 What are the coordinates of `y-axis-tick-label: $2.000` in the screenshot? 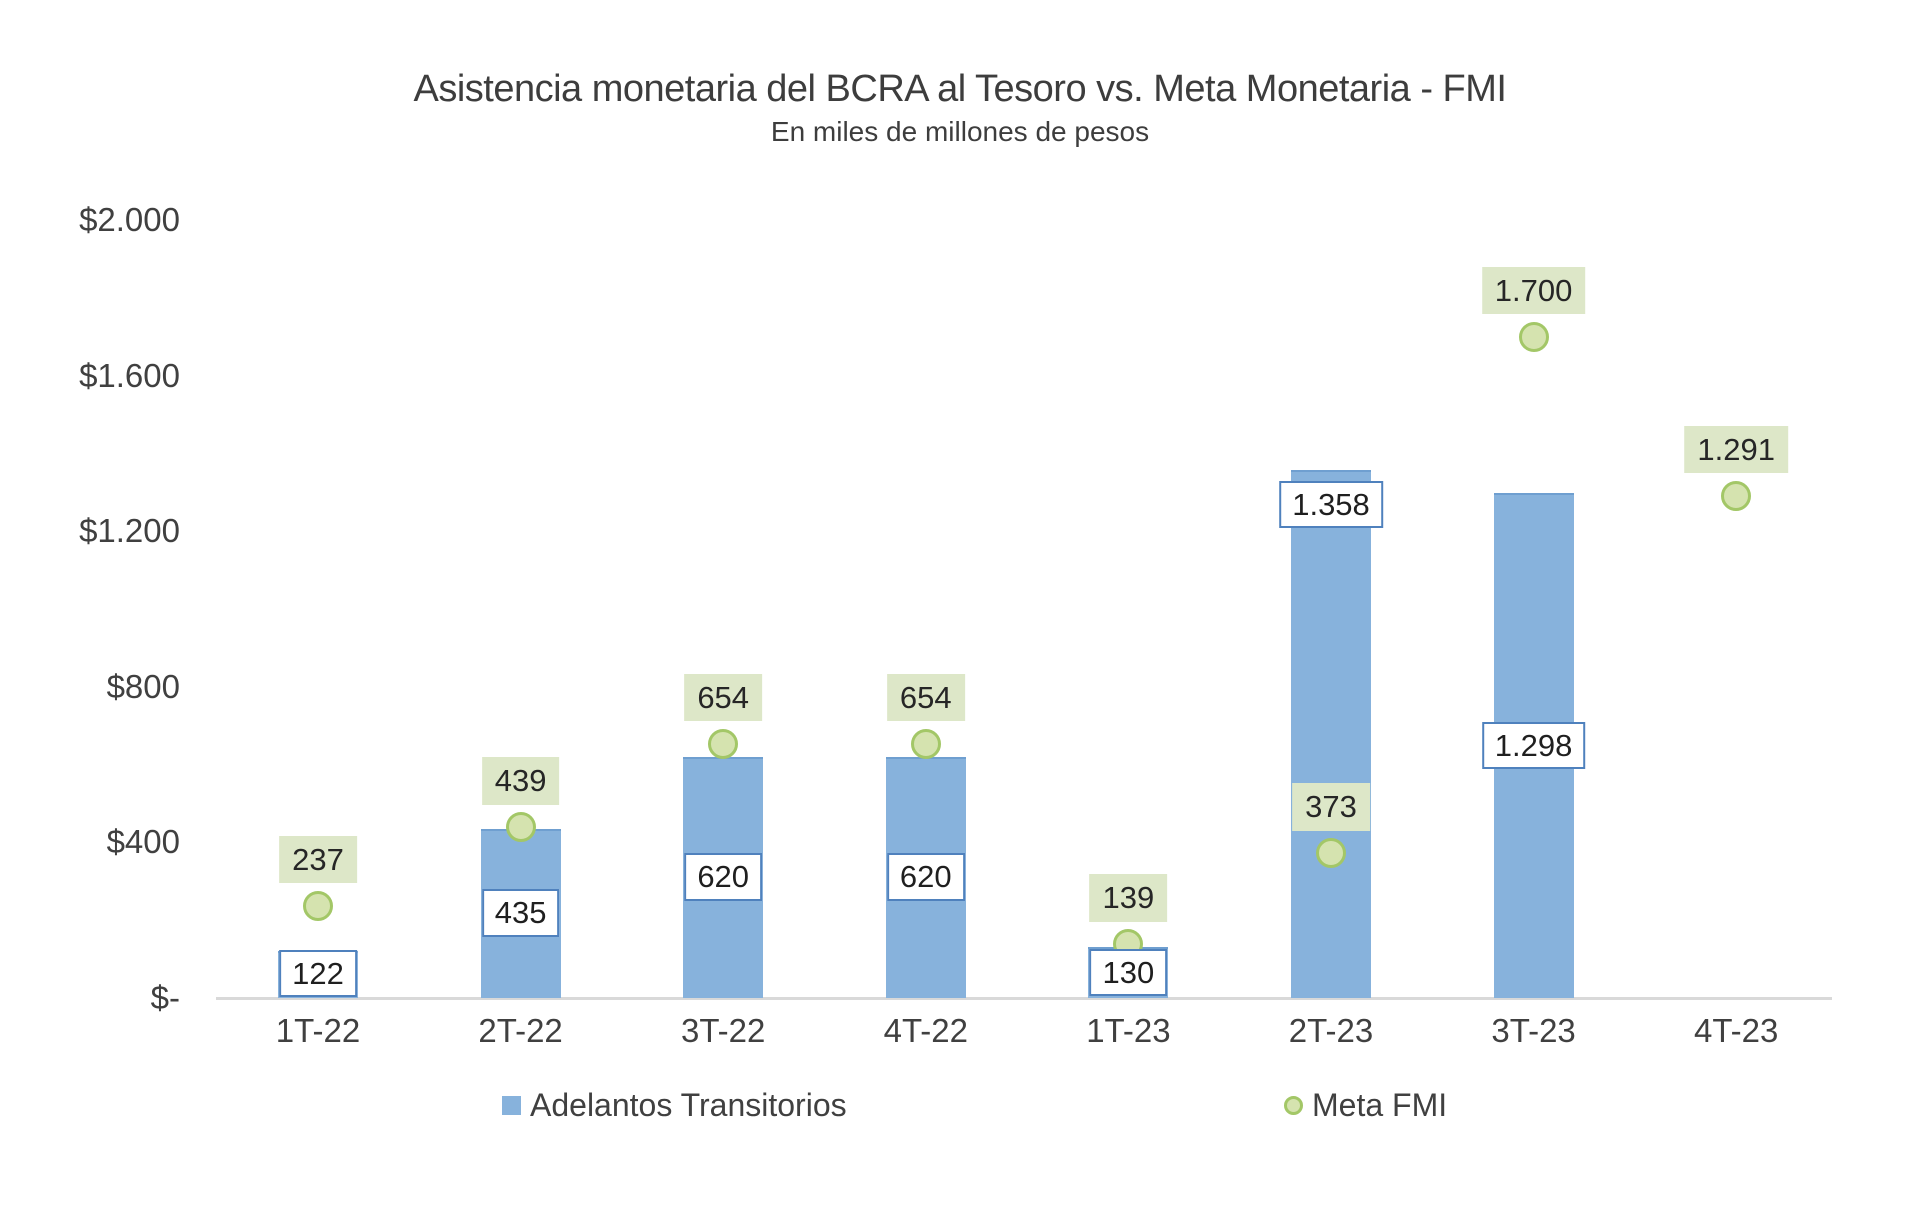 It's located at (129, 219).